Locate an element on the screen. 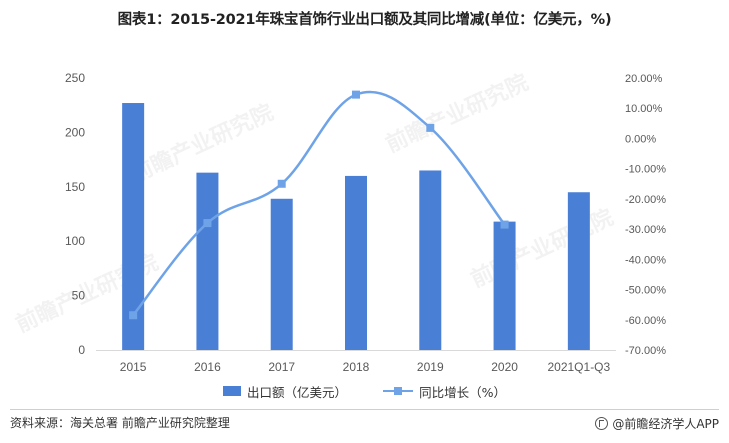 This screenshot has height=443, width=729. x-tick-label: 2021Q1-Q3 is located at coordinates (578, 367).